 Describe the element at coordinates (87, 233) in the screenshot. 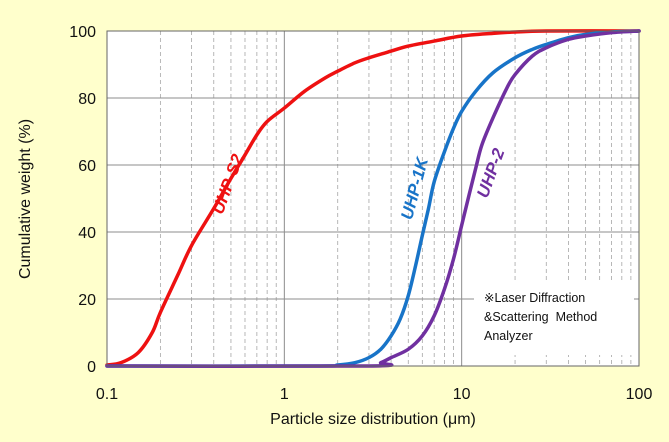

I see `y-tick-label: 40` at that location.